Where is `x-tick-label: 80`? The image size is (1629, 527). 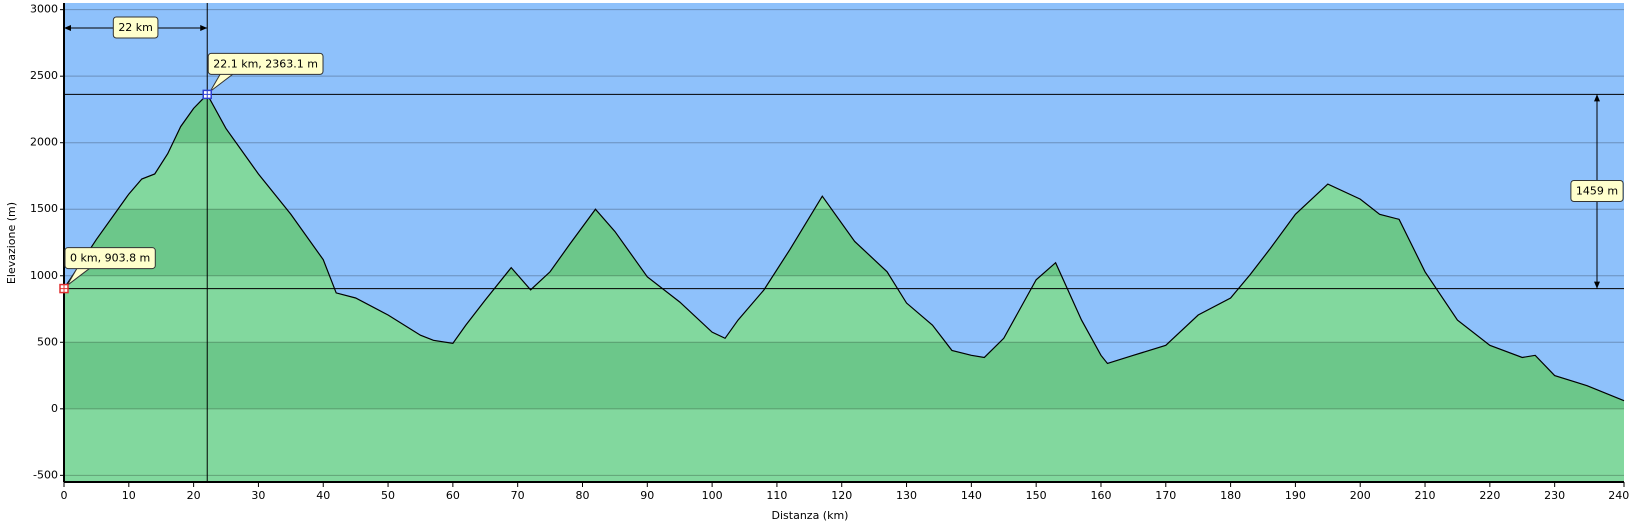 x-tick-label: 80 is located at coordinates (582, 495).